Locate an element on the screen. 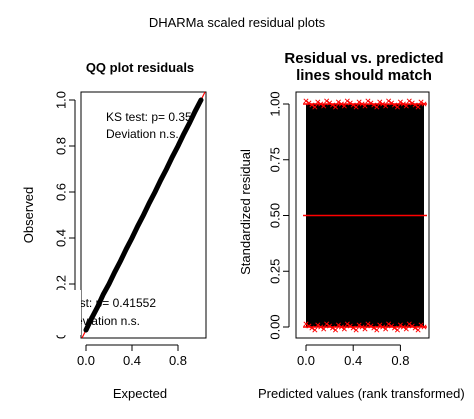 The height and width of the screenshot is (419, 474). rp-x-tick-label: 0.4 is located at coordinates (353, 360).